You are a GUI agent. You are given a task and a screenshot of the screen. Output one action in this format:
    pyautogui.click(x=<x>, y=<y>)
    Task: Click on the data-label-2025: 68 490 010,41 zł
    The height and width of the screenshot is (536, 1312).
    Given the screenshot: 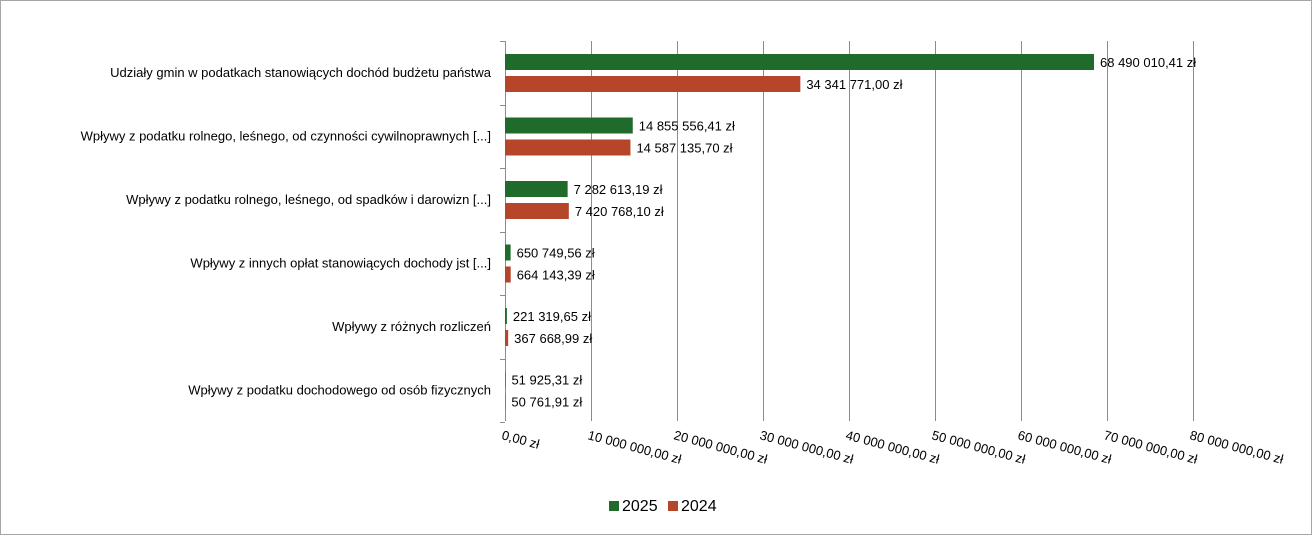 What is the action you would take?
    pyautogui.click(x=1148, y=62)
    